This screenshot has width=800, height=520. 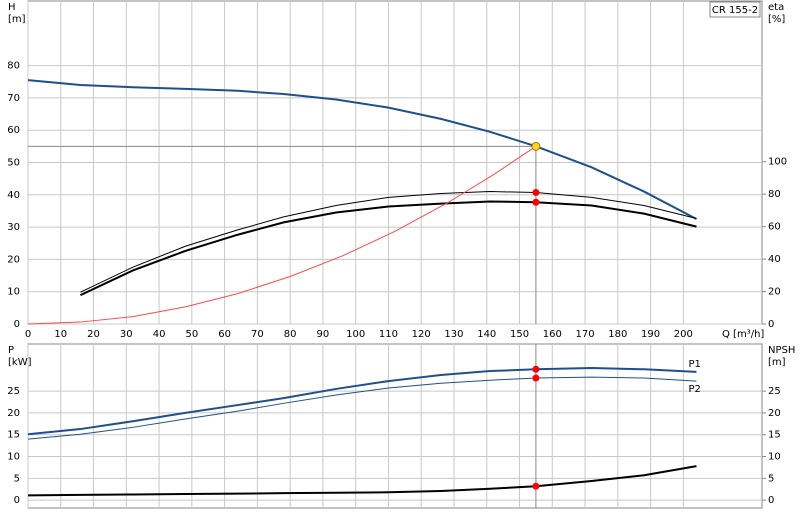 I want to click on model-label: CR 155-2, so click(x=735, y=10).